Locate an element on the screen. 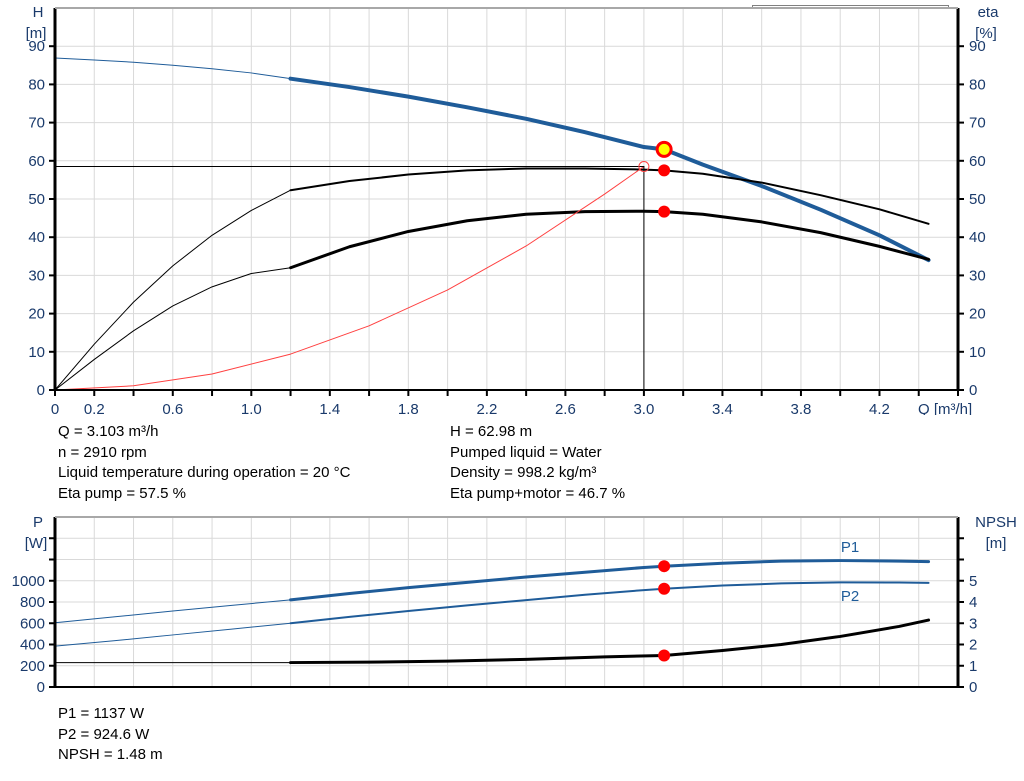 The width and height of the screenshot is (1024, 781). duty-point-eta-pump-motor is located at coordinates (664, 211).